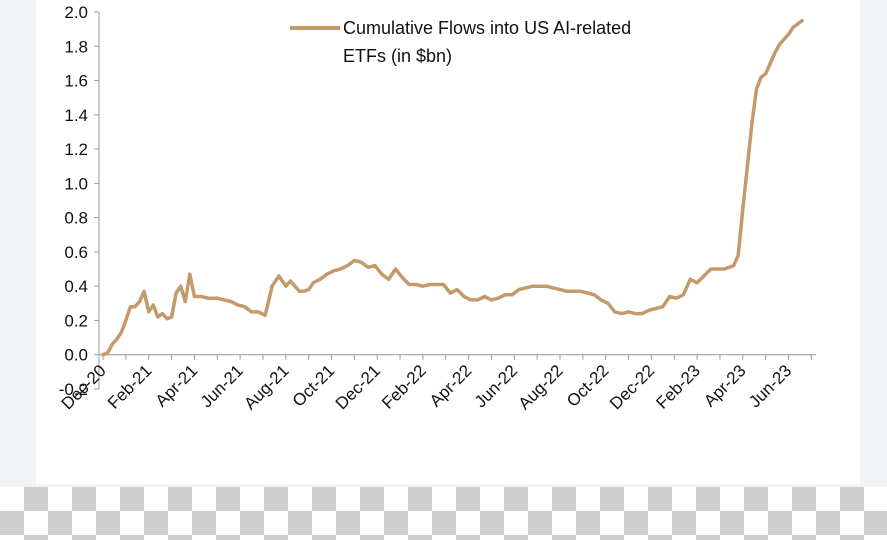  Describe the element at coordinates (76, 218) in the screenshot. I see `y-tick-label: 0.8` at that location.